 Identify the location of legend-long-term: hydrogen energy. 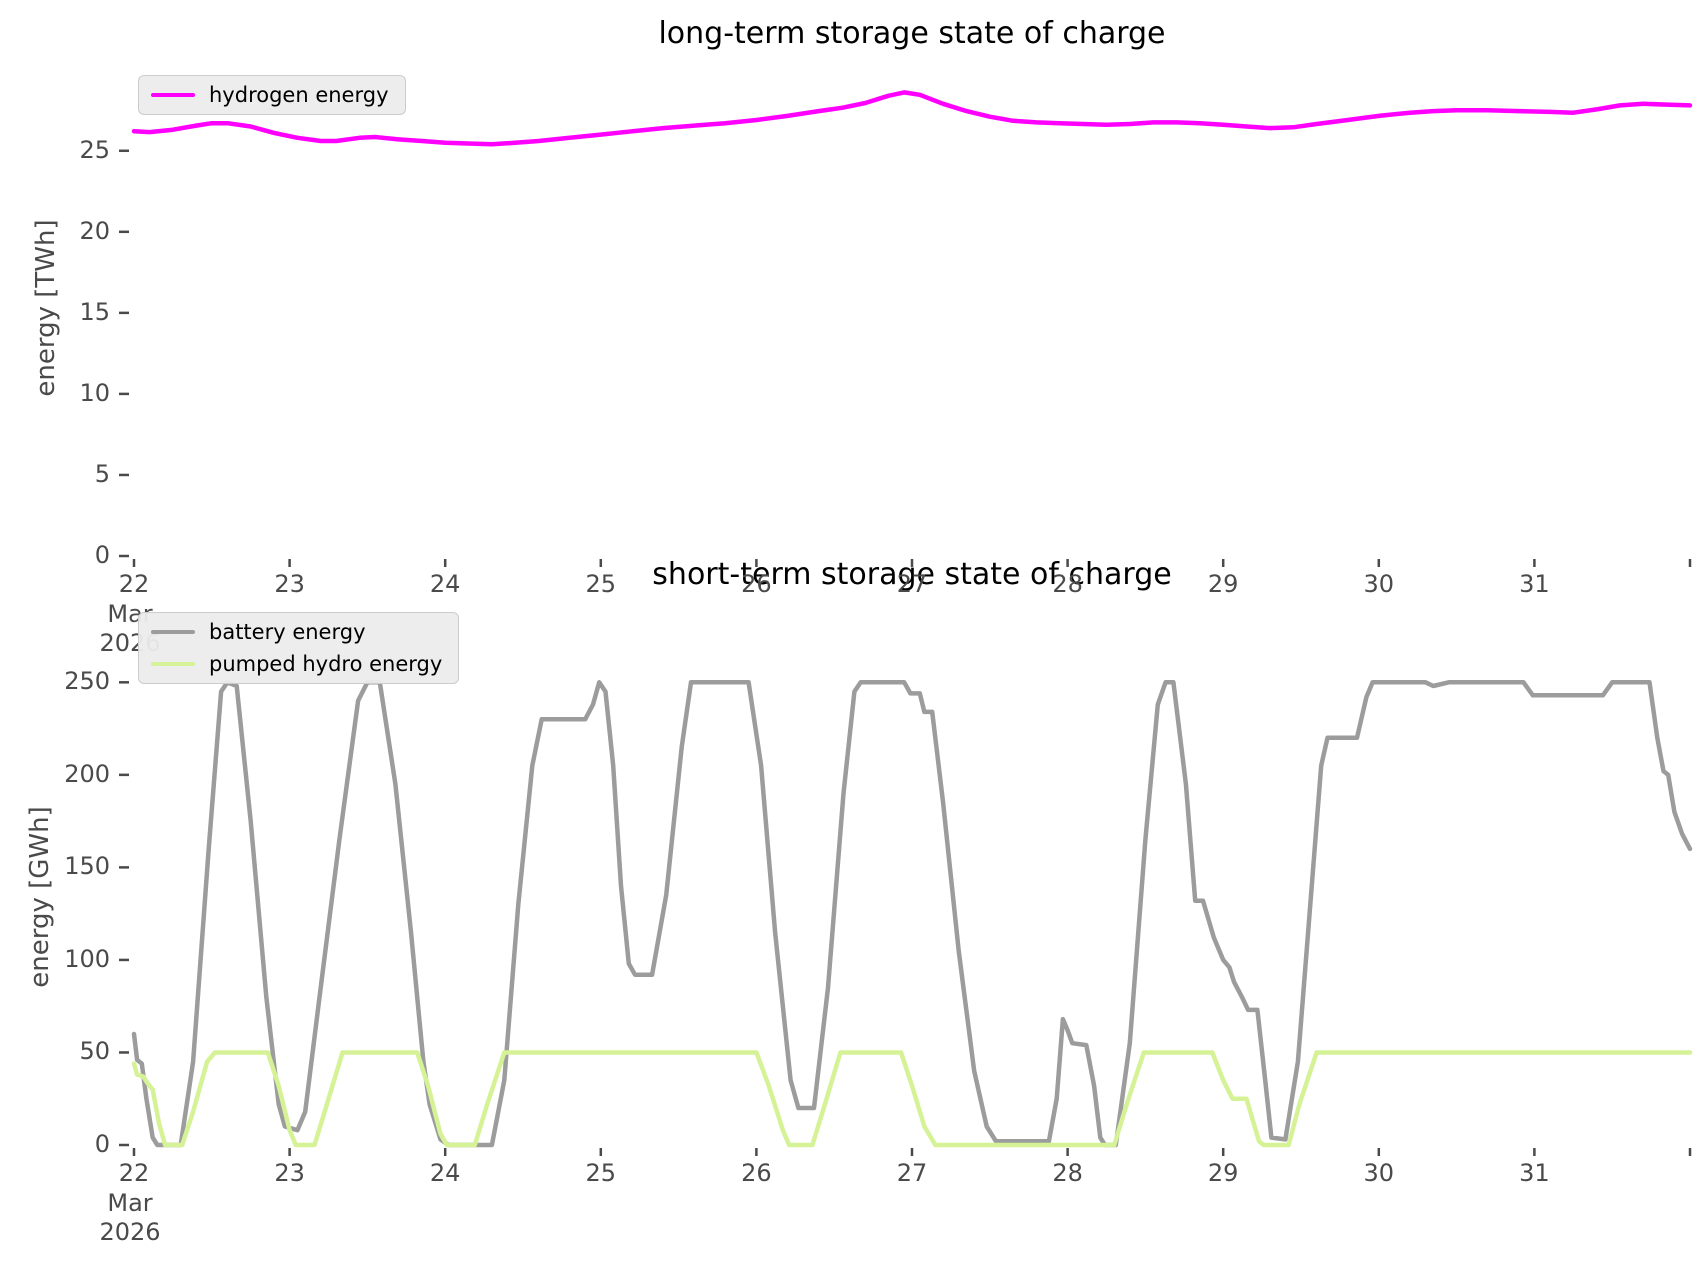
(272, 95).